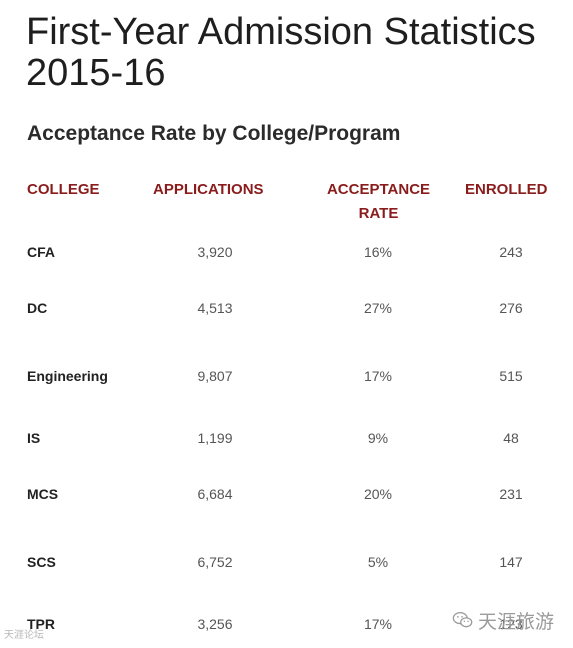  What do you see at coordinates (286, 438) in the screenshot?
I see `table-row: IS 1,199 9% 48` at bounding box center [286, 438].